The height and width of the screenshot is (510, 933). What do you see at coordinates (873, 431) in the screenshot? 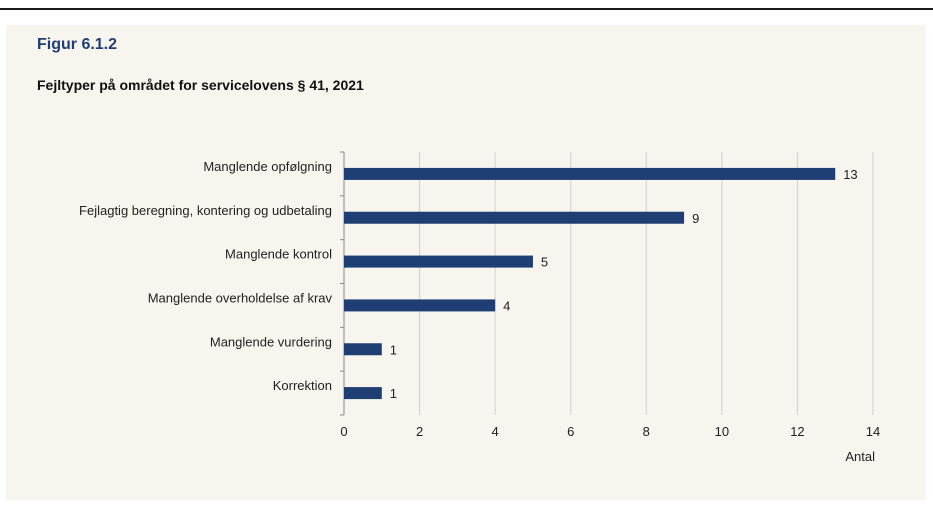
I see `x-tick-label: 14` at bounding box center [873, 431].